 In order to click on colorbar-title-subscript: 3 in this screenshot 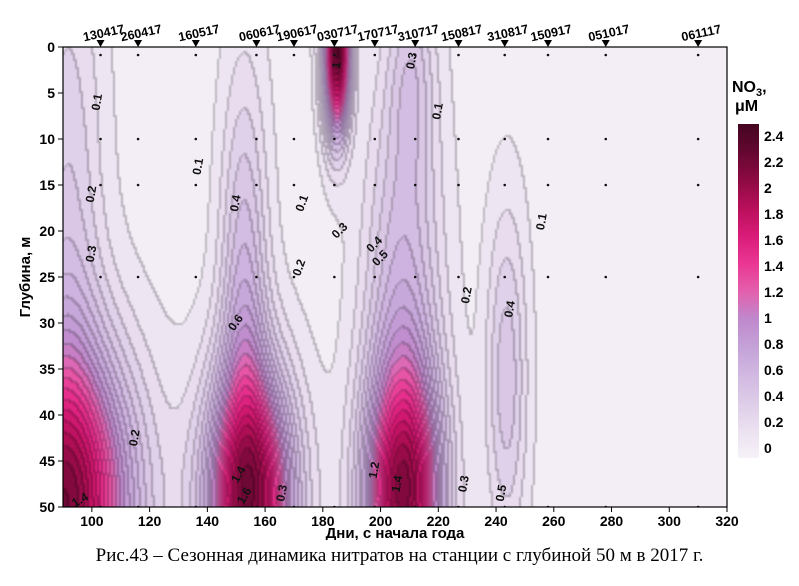, I will do `click(759, 93)`.